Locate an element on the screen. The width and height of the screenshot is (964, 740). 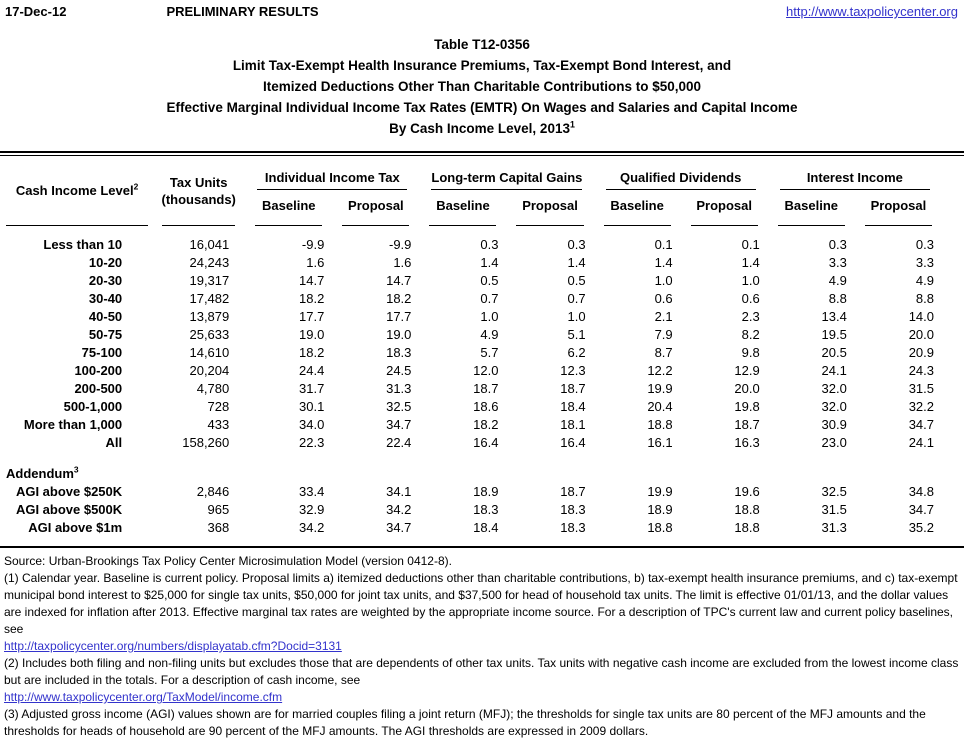
rate-value: 18.9 is located at coordinates (660, 509).